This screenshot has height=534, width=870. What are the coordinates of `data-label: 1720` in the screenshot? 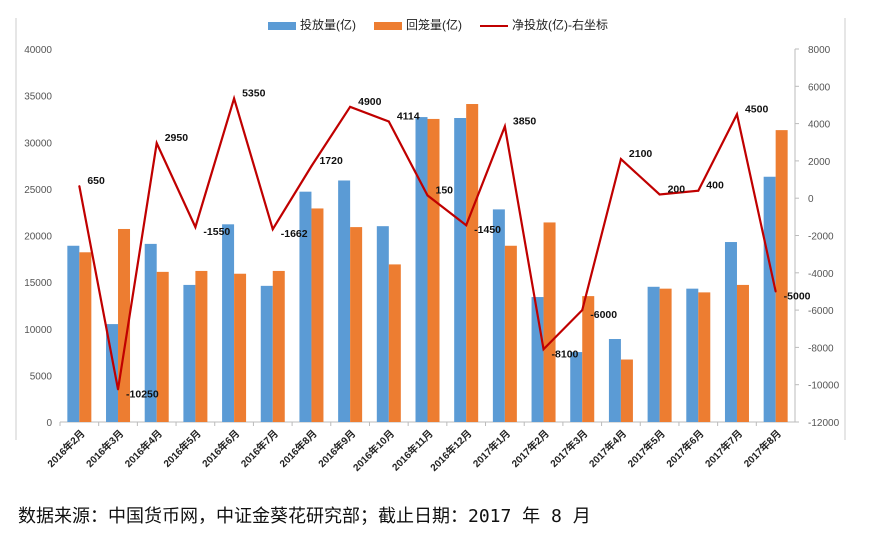 It's located at (331, 161).